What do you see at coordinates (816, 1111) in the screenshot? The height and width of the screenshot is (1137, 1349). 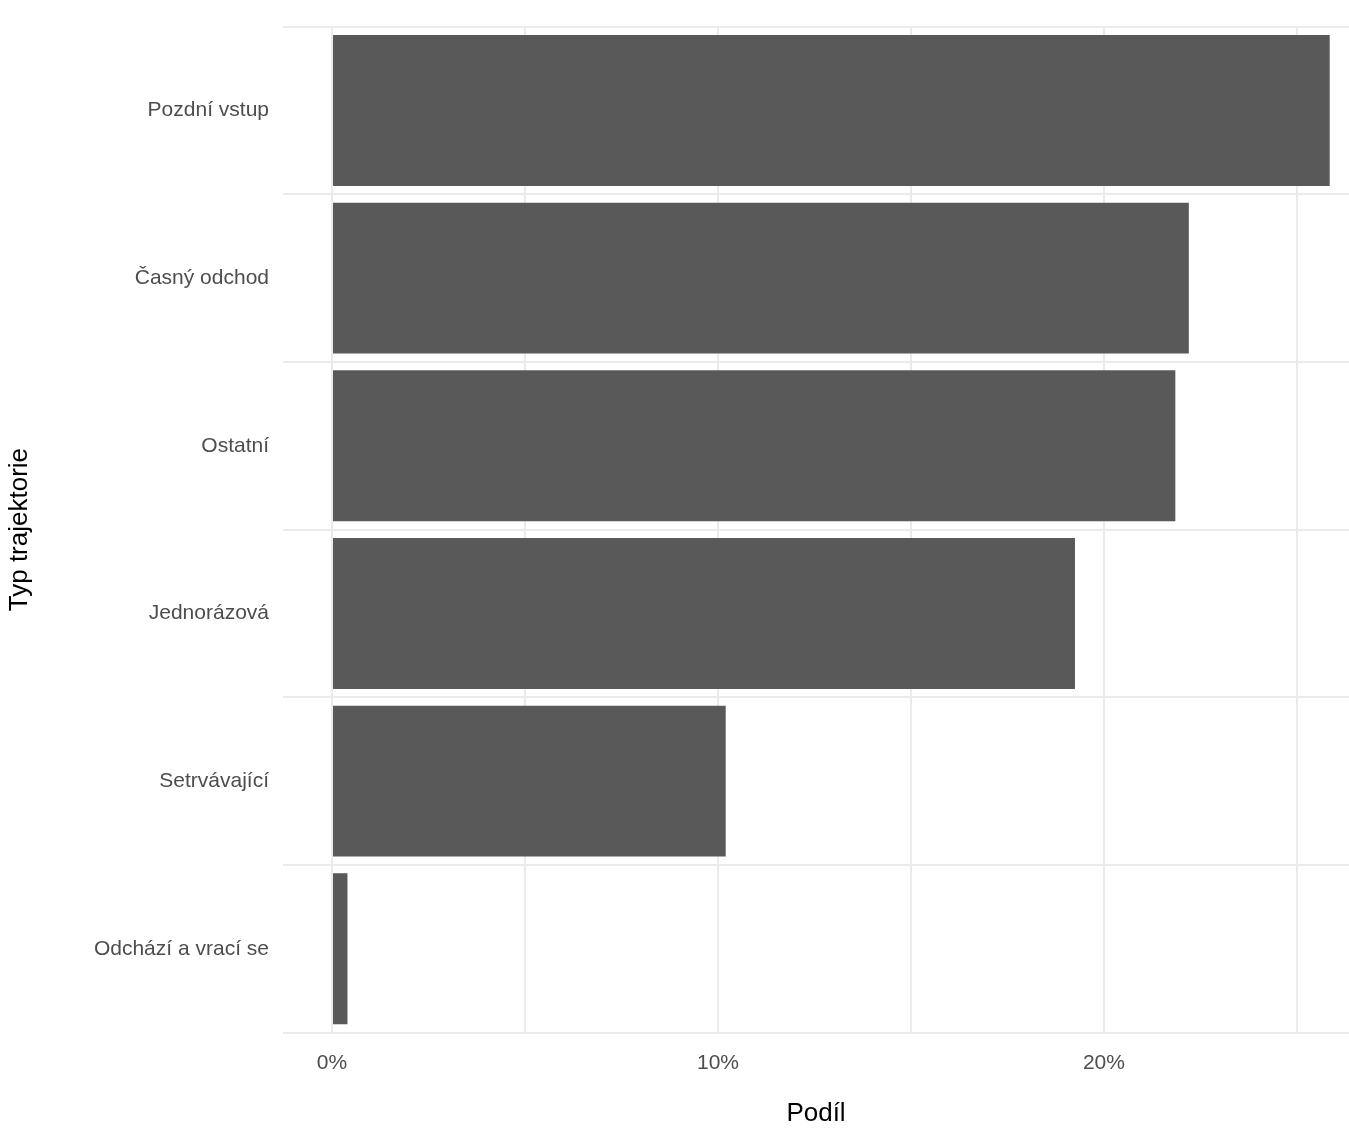 I see `x-axis-title: Podíl` at bounding box center [816, 1111].